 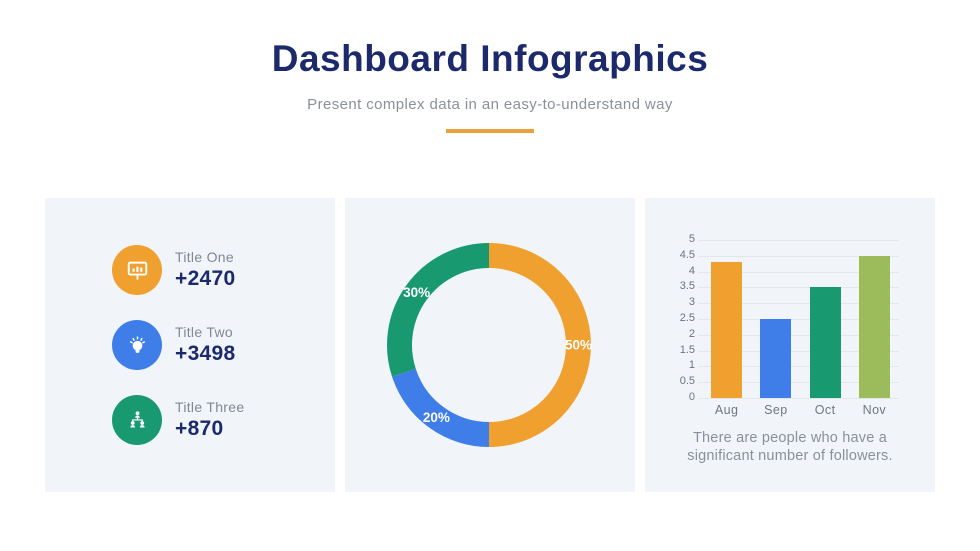 I want to click on bar-chart-gridlines, so click(x=798, y=319).